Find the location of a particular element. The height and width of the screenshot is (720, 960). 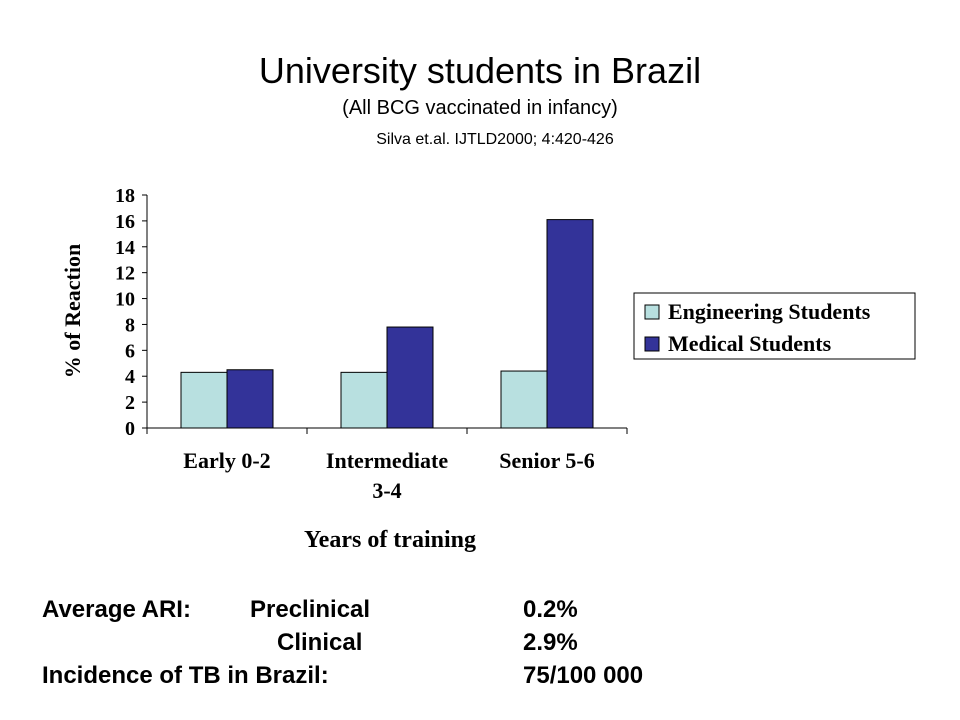

legend-box is located at coordinates (774, 326).